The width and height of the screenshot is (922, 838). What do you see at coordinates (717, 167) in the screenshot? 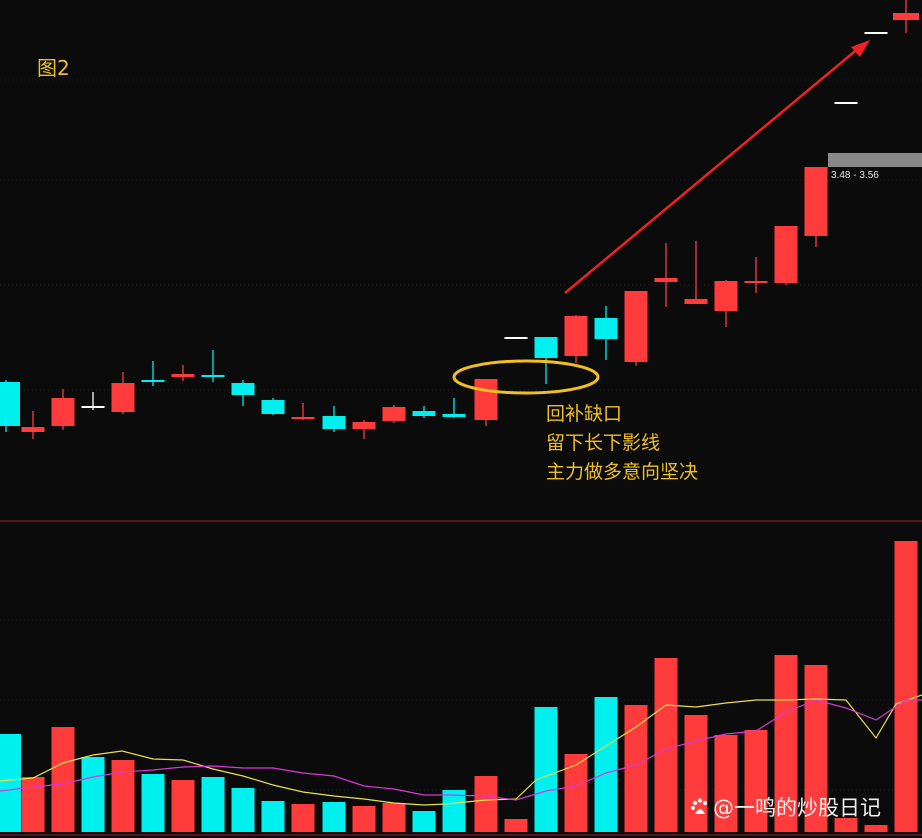
I see `trend-arrow` at bounding box center [717, 167].